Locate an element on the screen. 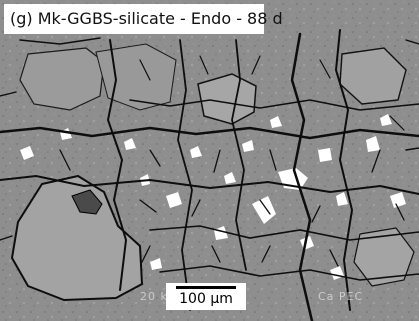  panel-label: (g) Mk-GGBS-silicate - Endo - 88 d is located at coordinates (143, 19).